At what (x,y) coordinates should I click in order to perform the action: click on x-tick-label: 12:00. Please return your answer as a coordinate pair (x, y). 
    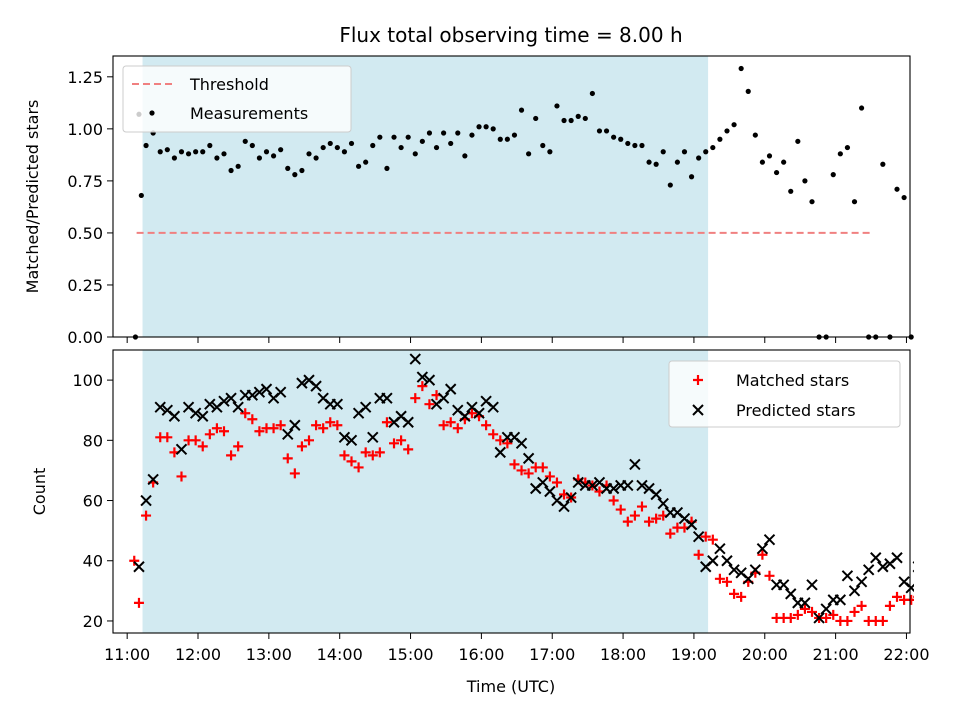
    Looking at the image, I should click on (198, 654).